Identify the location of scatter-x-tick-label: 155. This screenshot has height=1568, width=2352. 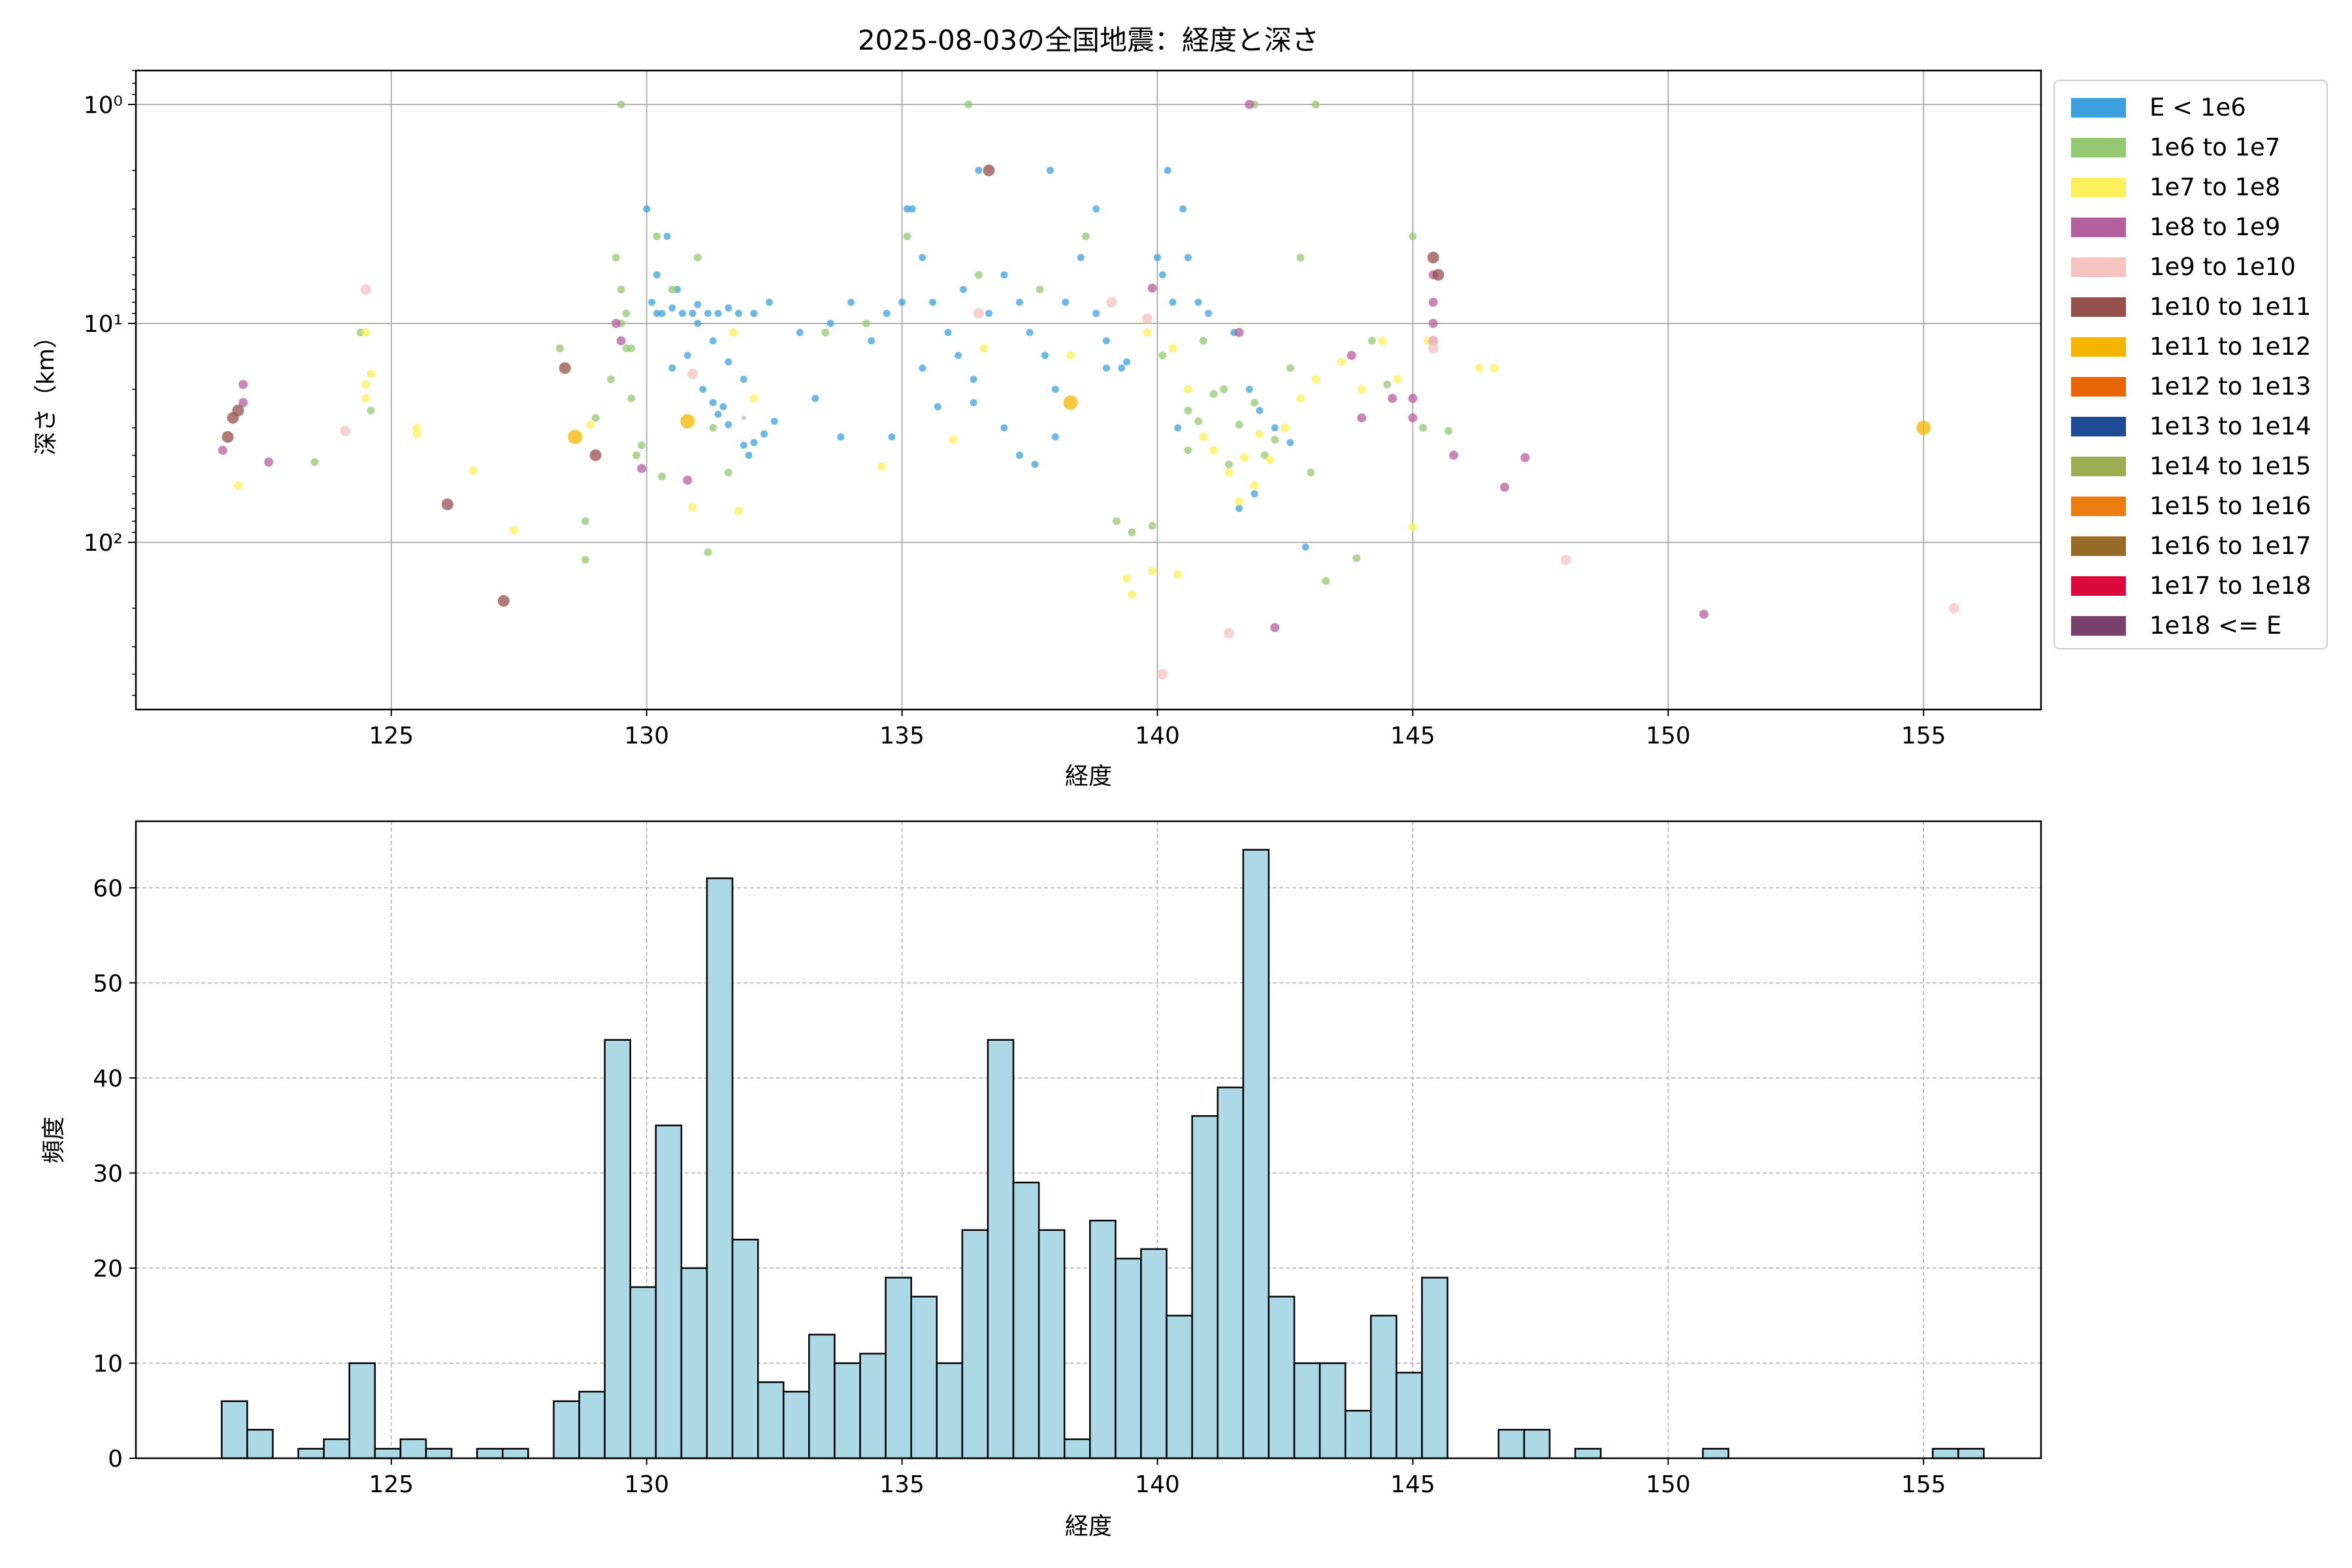
(1923, 736).